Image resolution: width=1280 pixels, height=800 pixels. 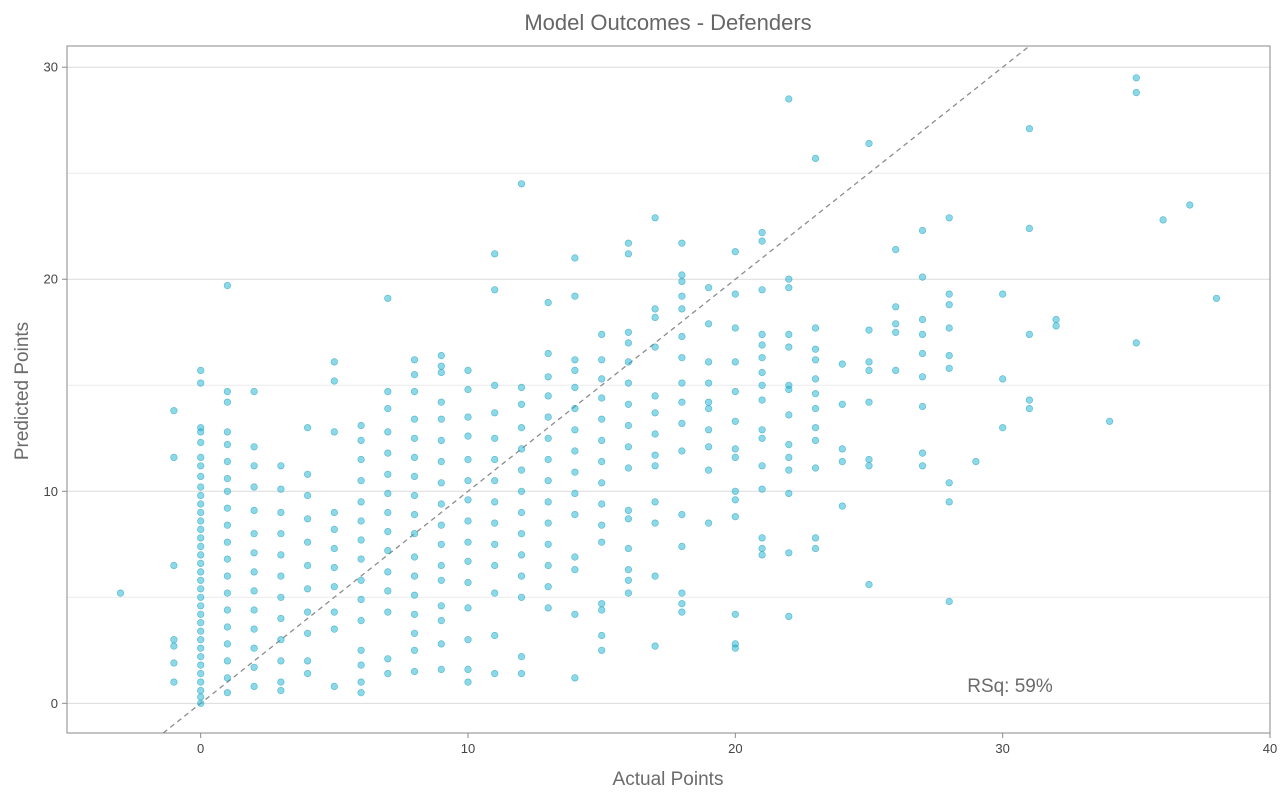 I want to click on y-tick-label: 10, so click(x=51, y=491).